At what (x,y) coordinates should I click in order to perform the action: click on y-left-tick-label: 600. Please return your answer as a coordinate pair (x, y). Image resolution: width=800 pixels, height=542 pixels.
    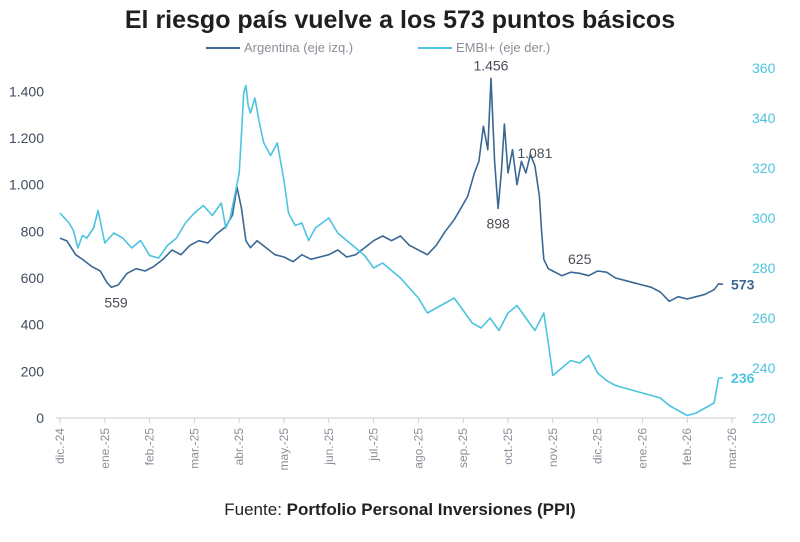
    Looking at the image, I should click on (33, 278).